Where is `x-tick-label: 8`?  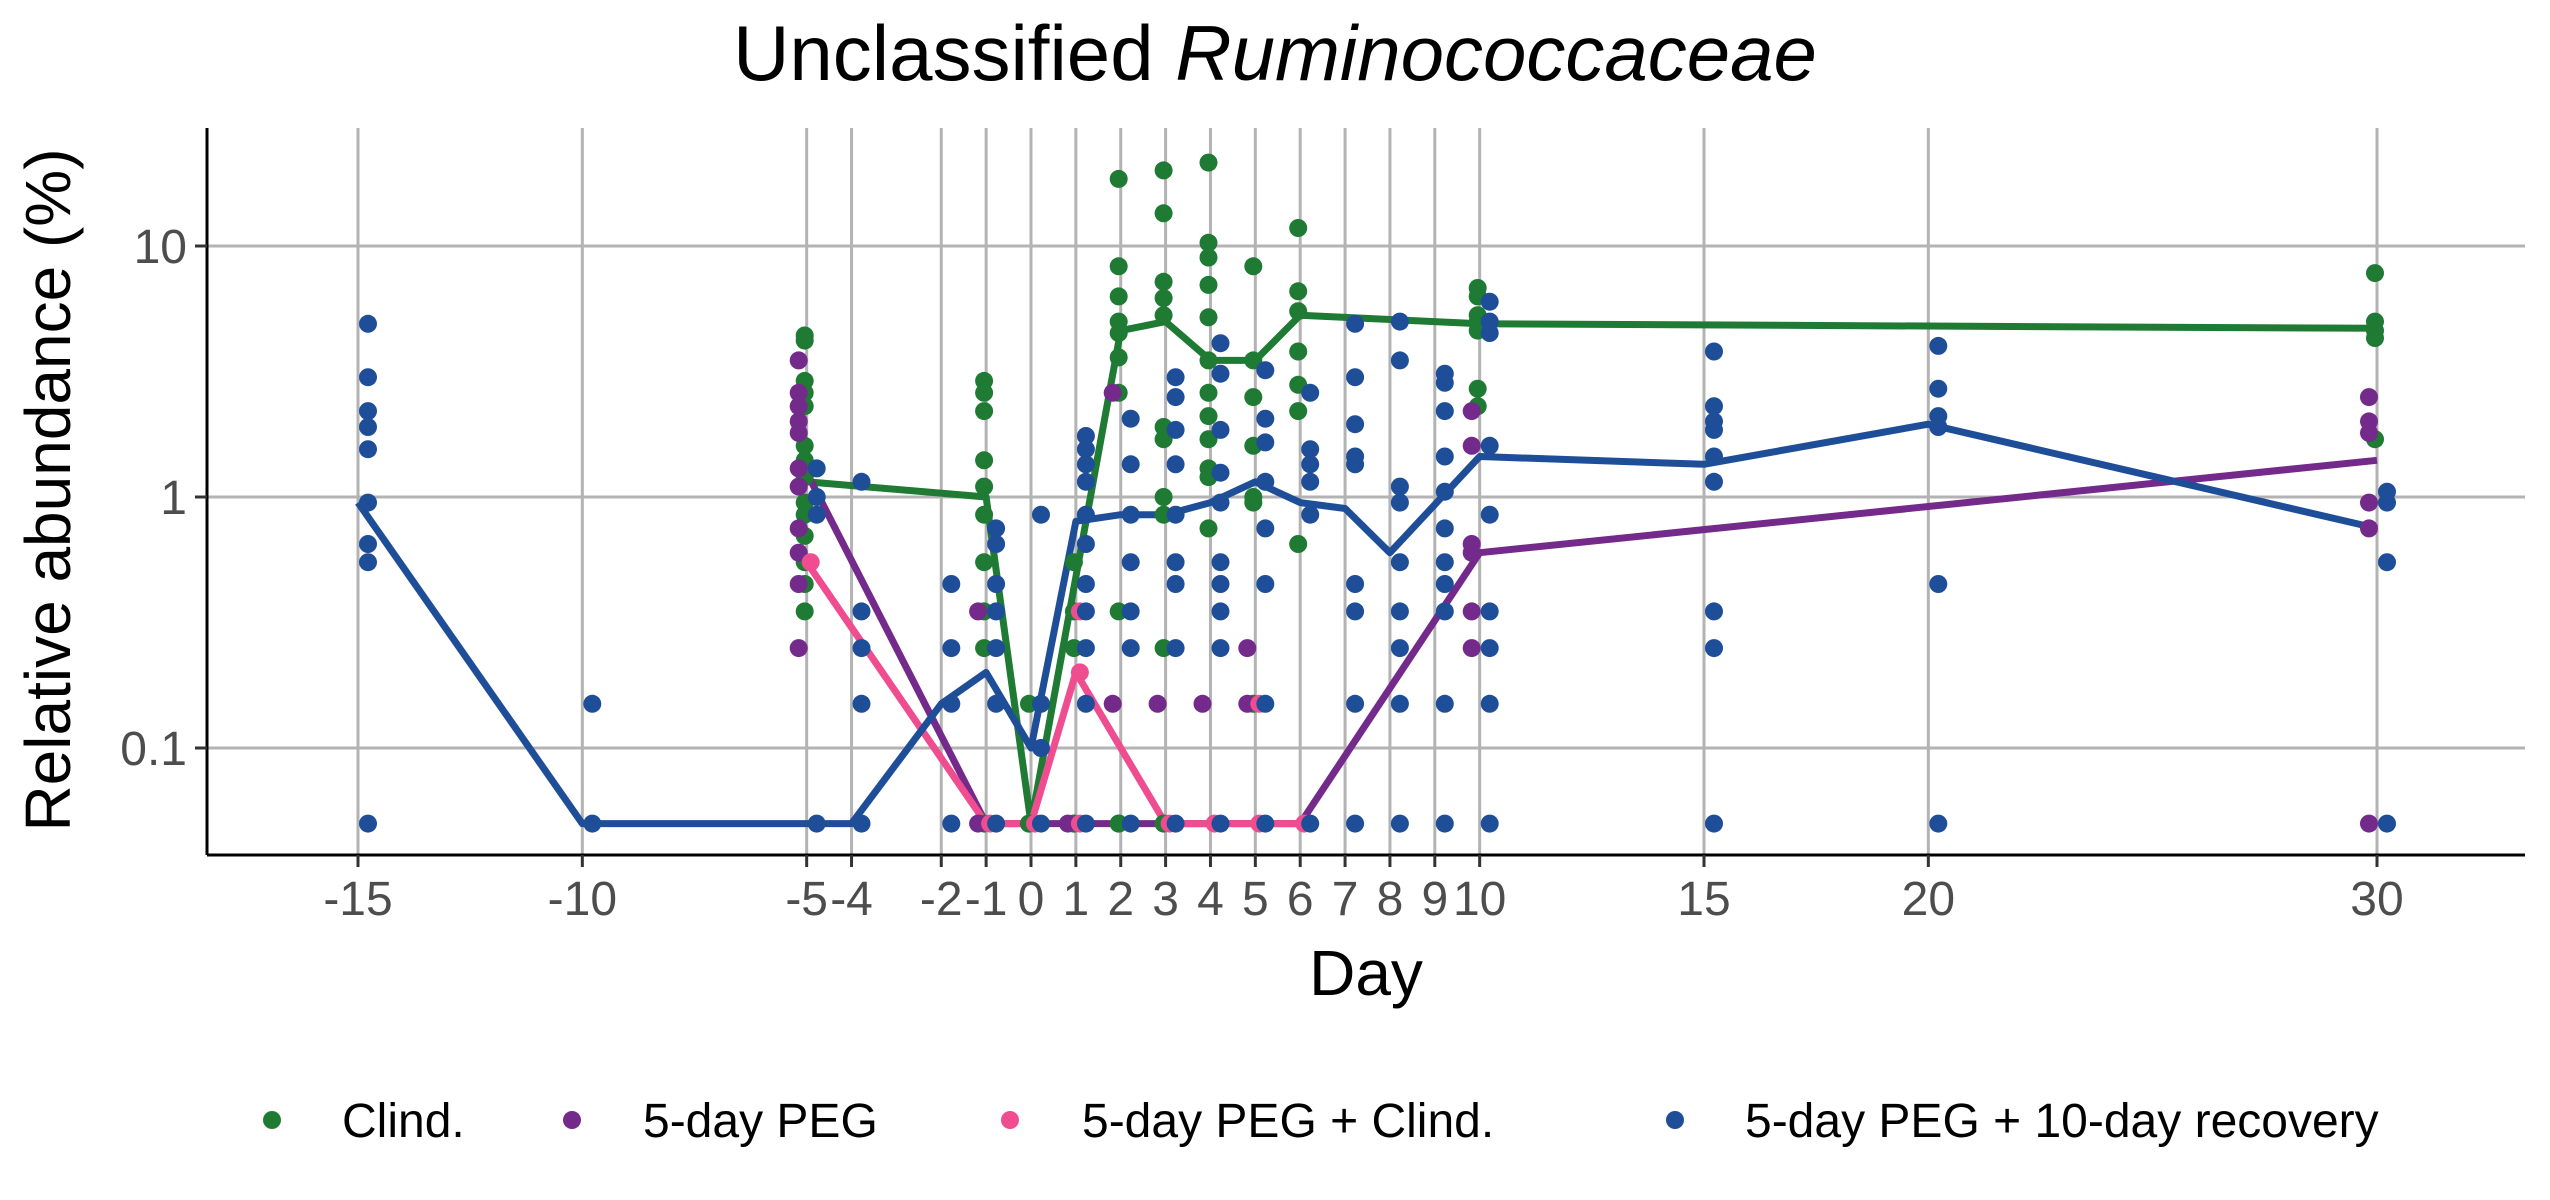
x-tick-label: 8 is located at coordinates (1390, 899).